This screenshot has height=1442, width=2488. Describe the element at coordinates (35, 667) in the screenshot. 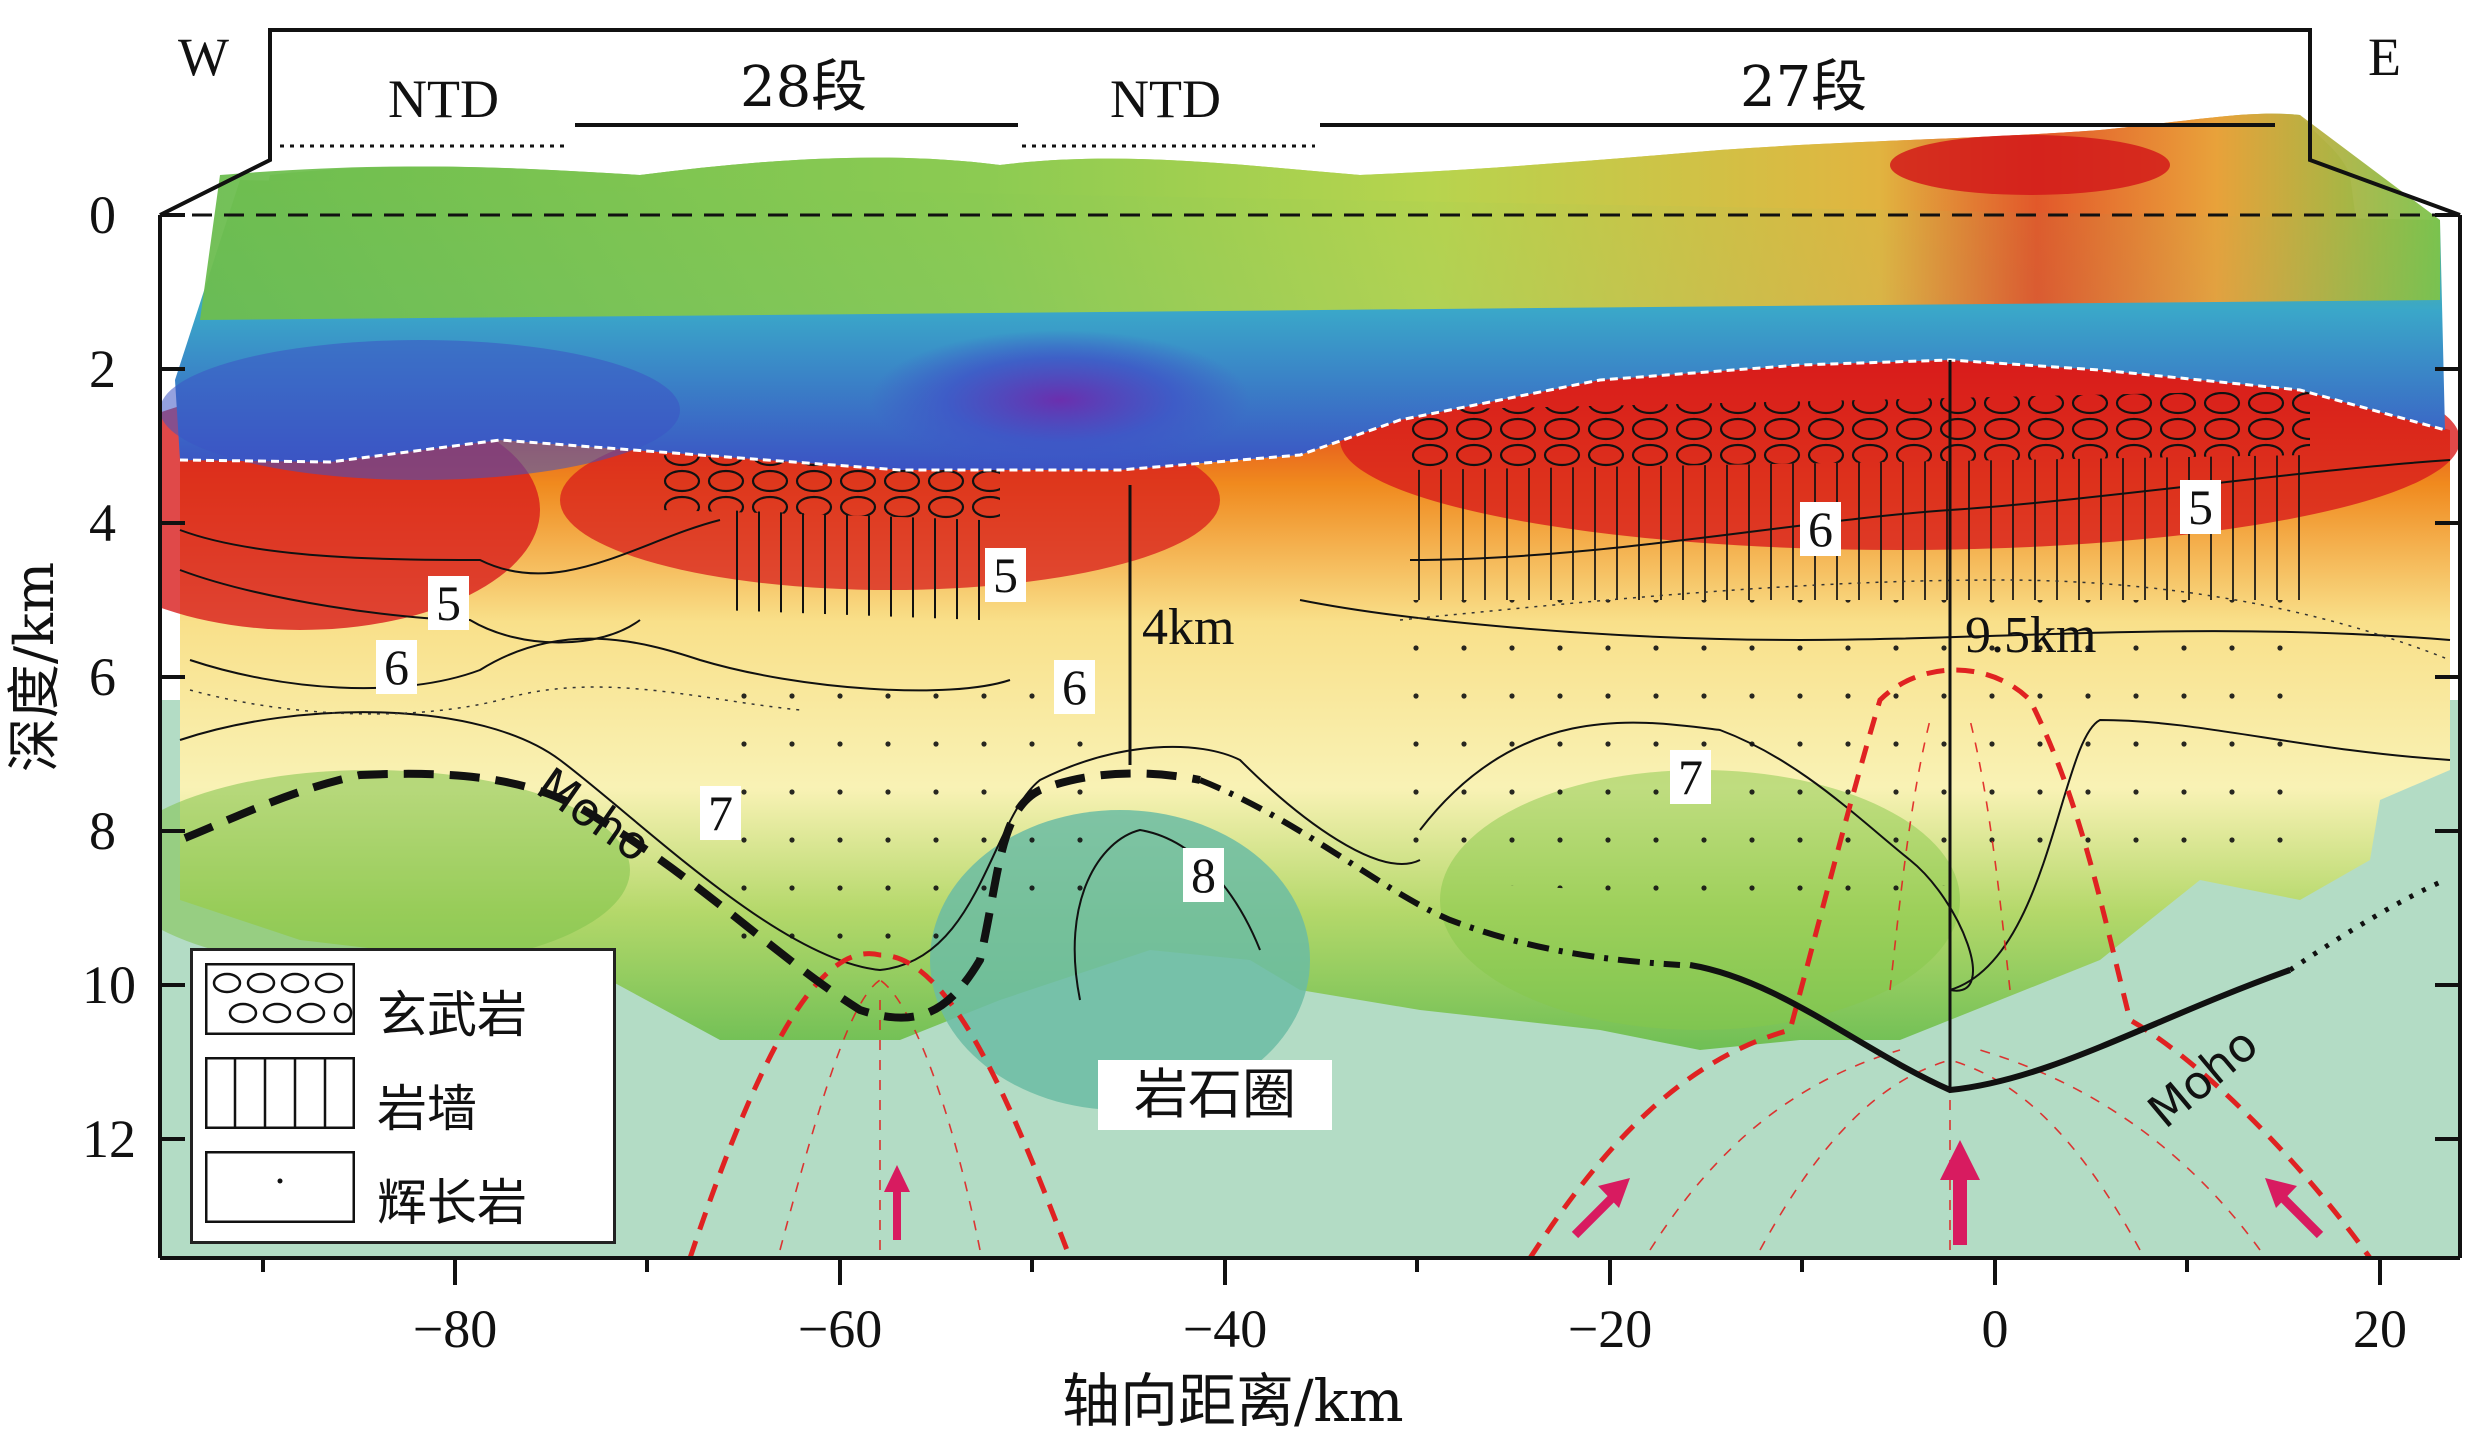

I see `y-axis-label: 深度/km` at that location.